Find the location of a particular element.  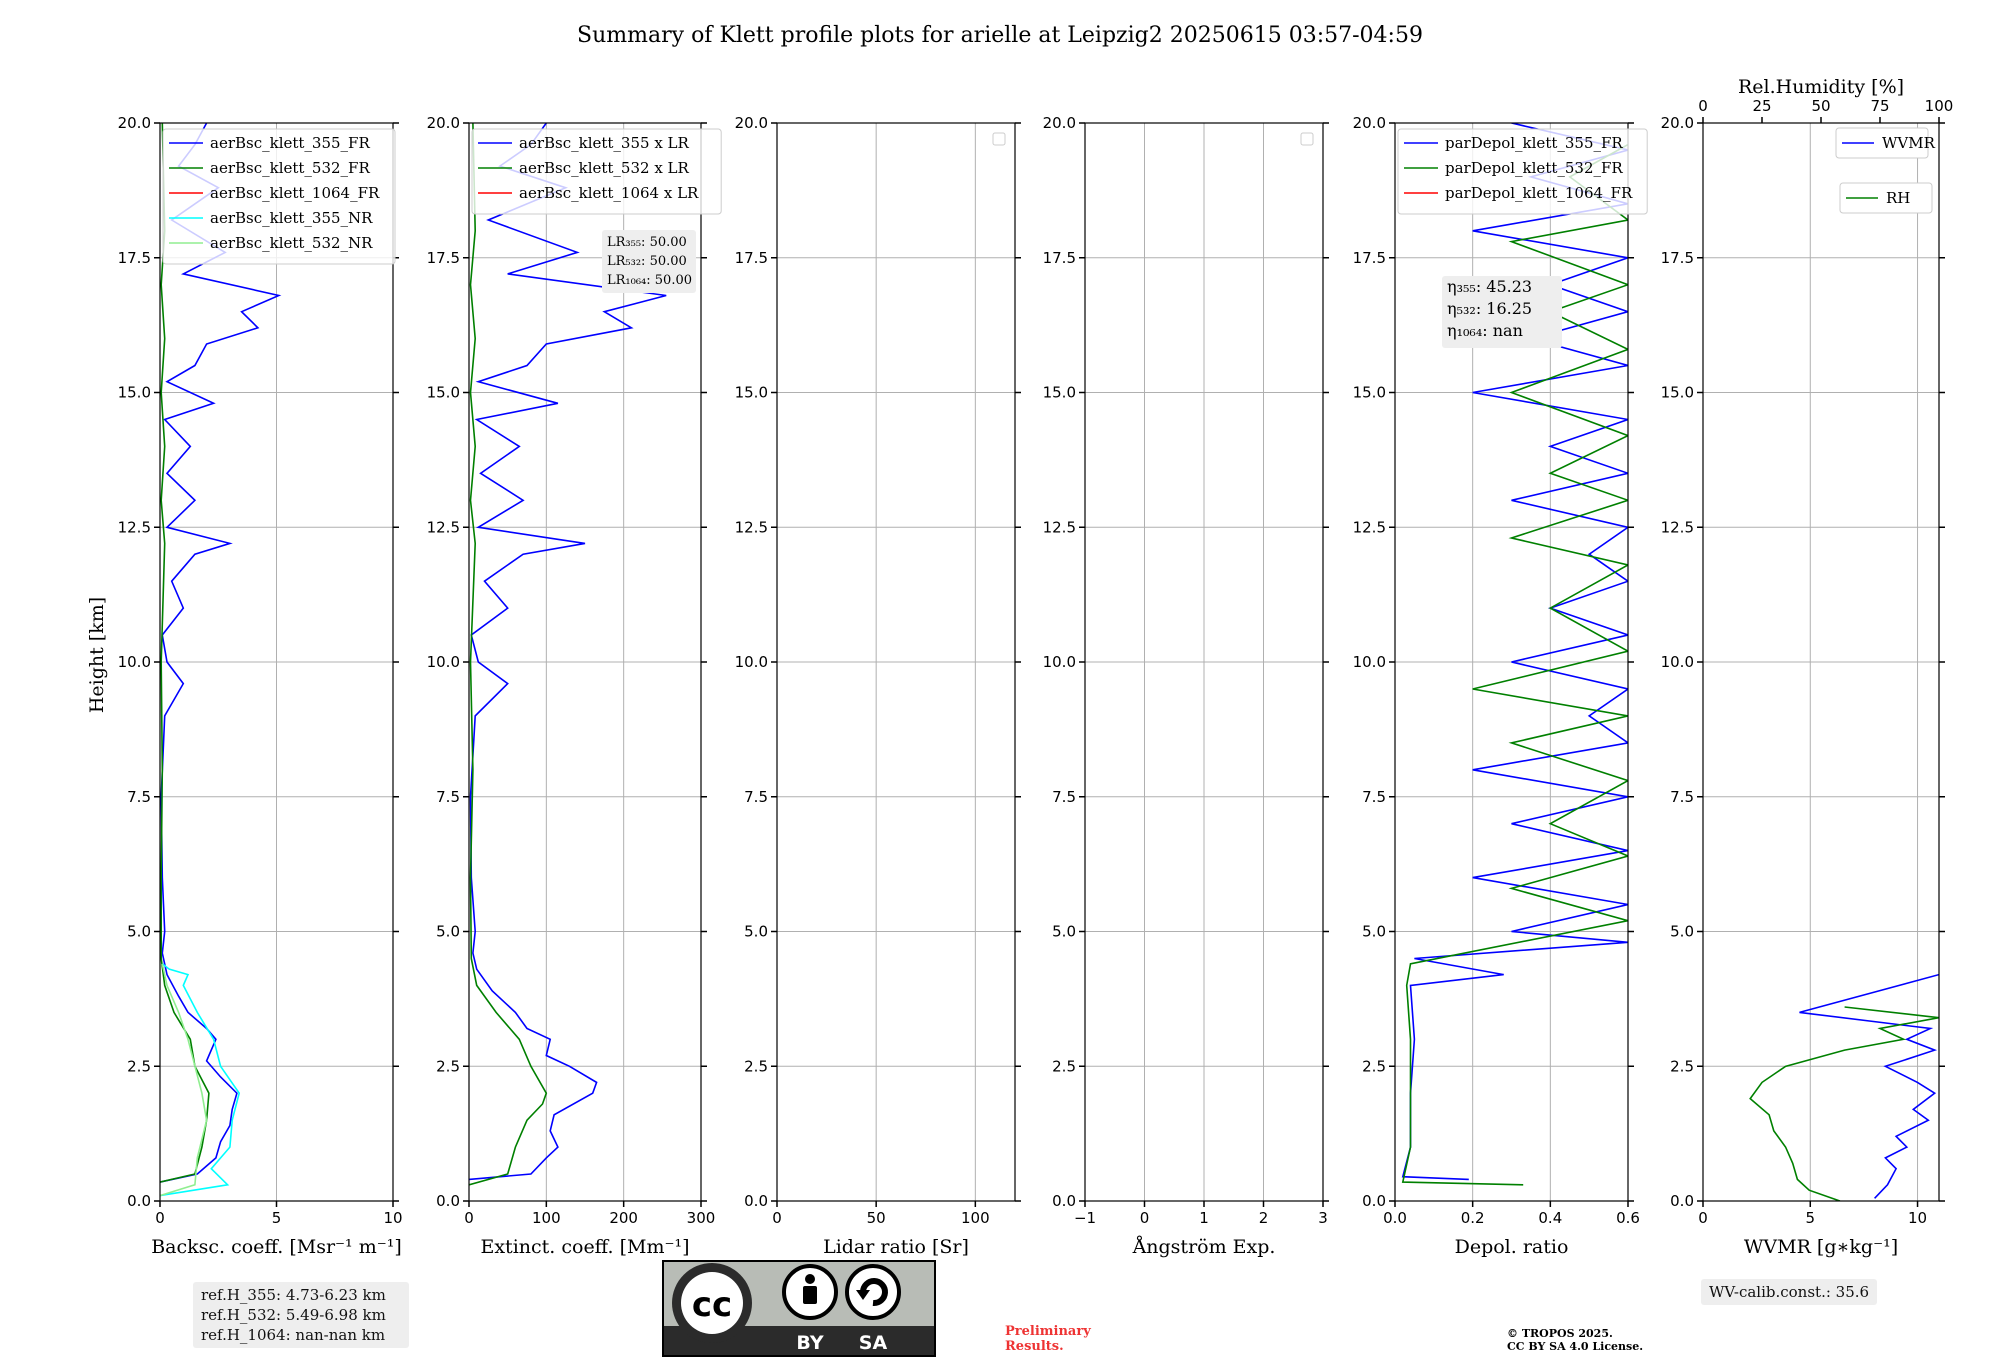

x-tick-label: 0.6 is located at coordinates (1628, 1218).